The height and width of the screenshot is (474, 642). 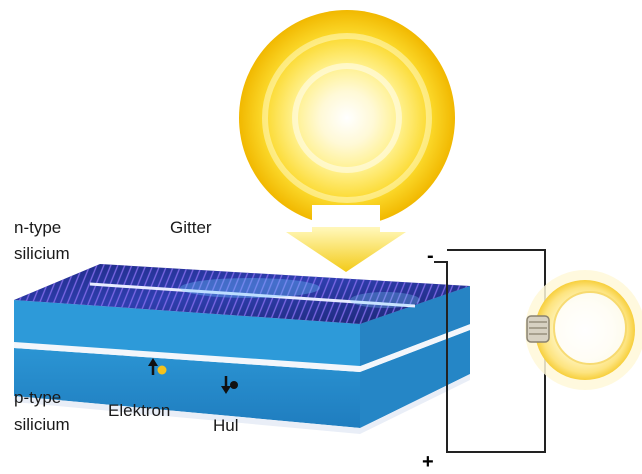 What do you see at coordinates (428, 462) in the screenshot?
I see `plus-terminal-label: +` at bounding box center [428, 462].